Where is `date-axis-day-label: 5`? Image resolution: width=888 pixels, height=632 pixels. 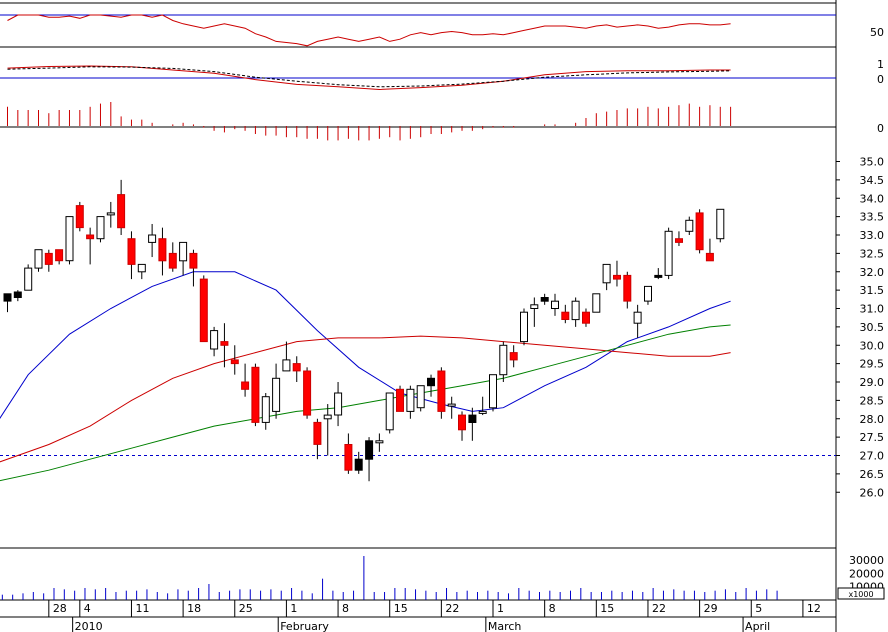 date-axis-day-label: 5 is located at coordinates (758, 608).